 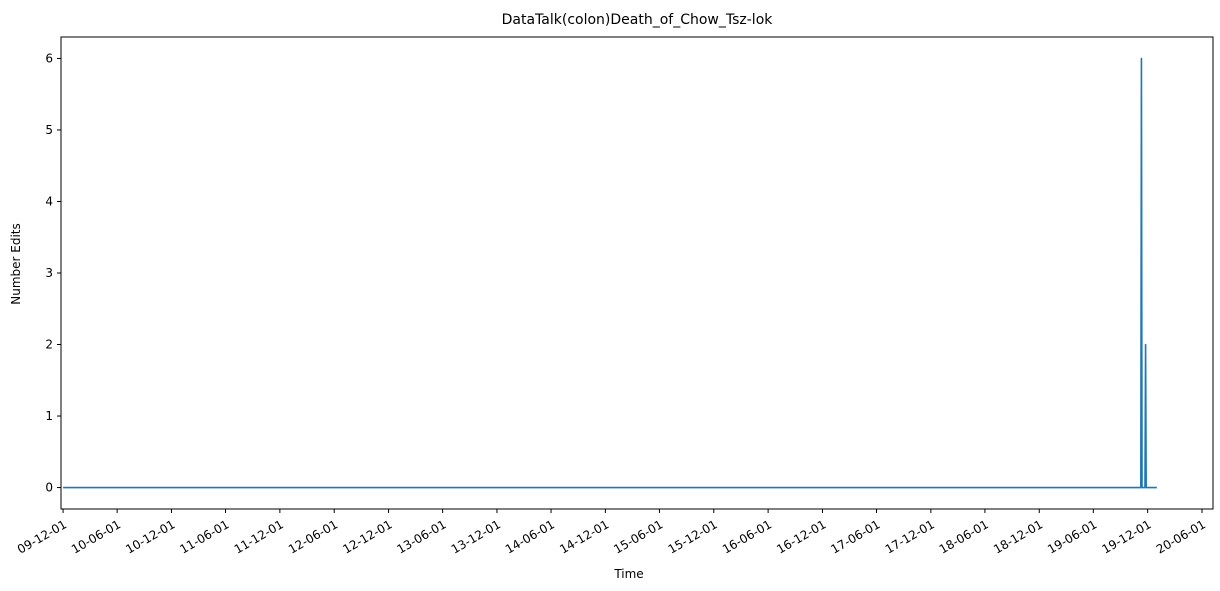 What do you see at coordinates (49, 273) in the screenshot?
I see `y-tick-label: 3` at bounding box center [49, 273].